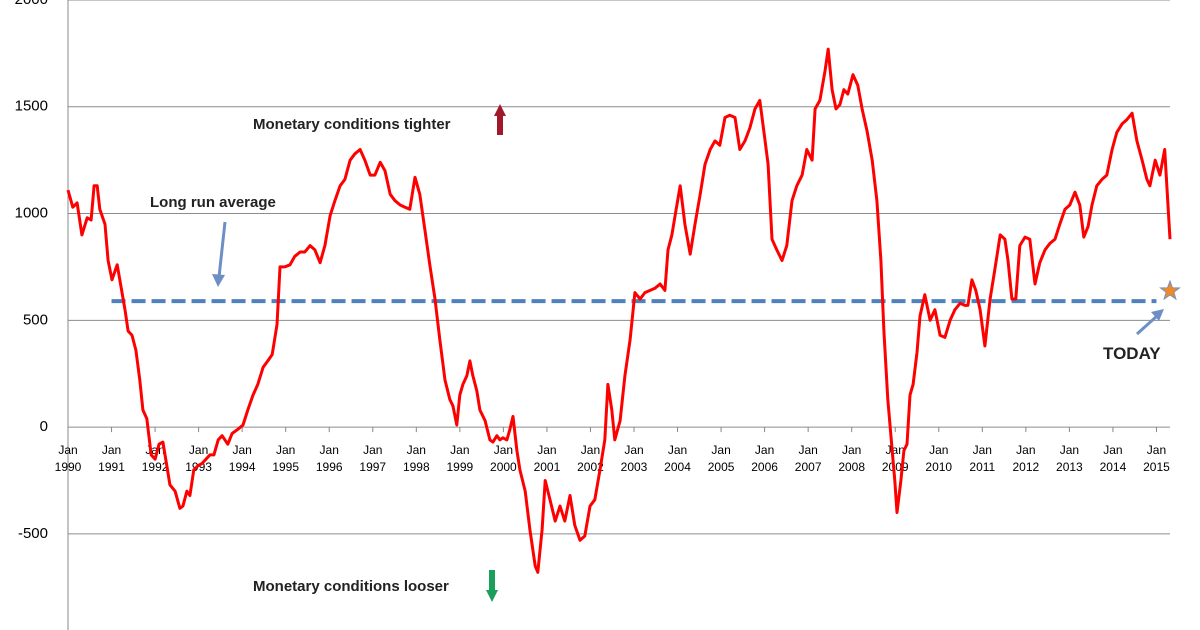 This screenshot has width=1200, height=630. I want to click on y-tick-label: 1000, so click(31, 213).